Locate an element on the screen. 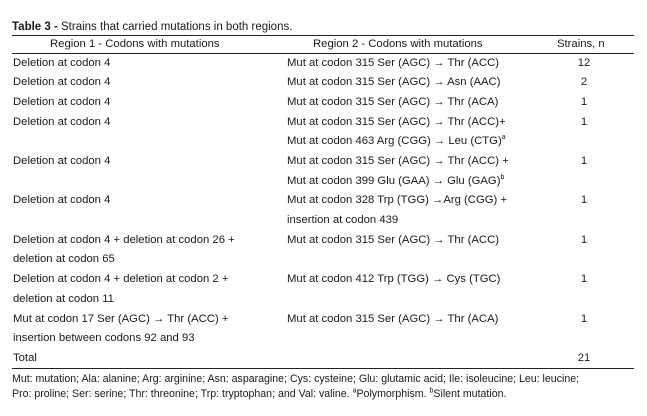 This screenshot has height=416, width=647. footnote-a: Polymorphism. is located at coordinates (391, 394).